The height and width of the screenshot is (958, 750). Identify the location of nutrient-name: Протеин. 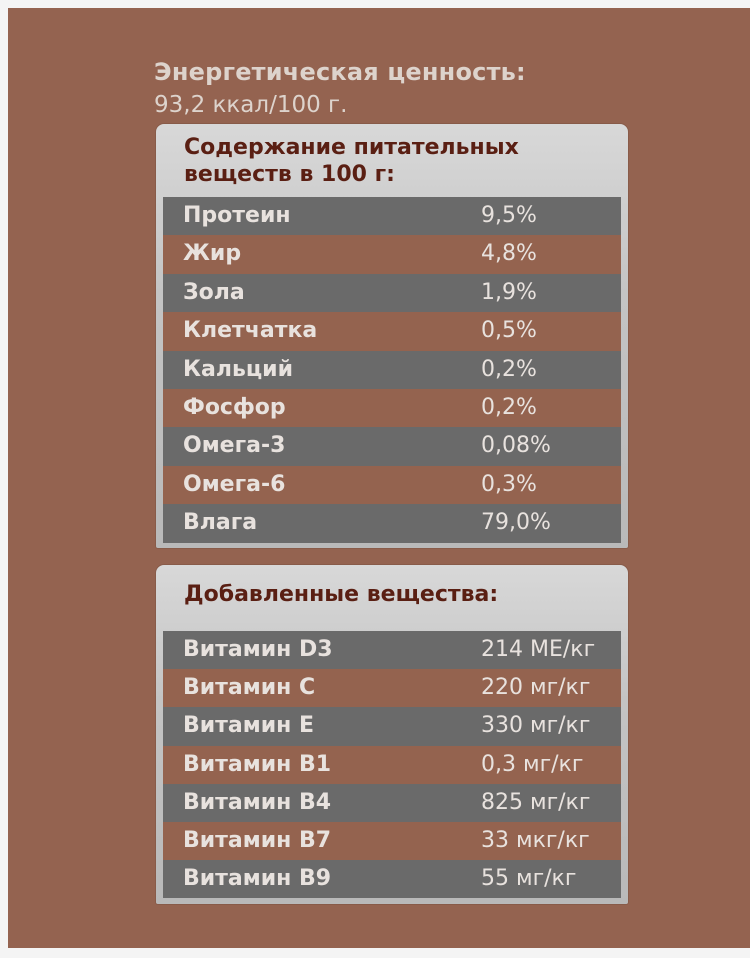
(237, 215).